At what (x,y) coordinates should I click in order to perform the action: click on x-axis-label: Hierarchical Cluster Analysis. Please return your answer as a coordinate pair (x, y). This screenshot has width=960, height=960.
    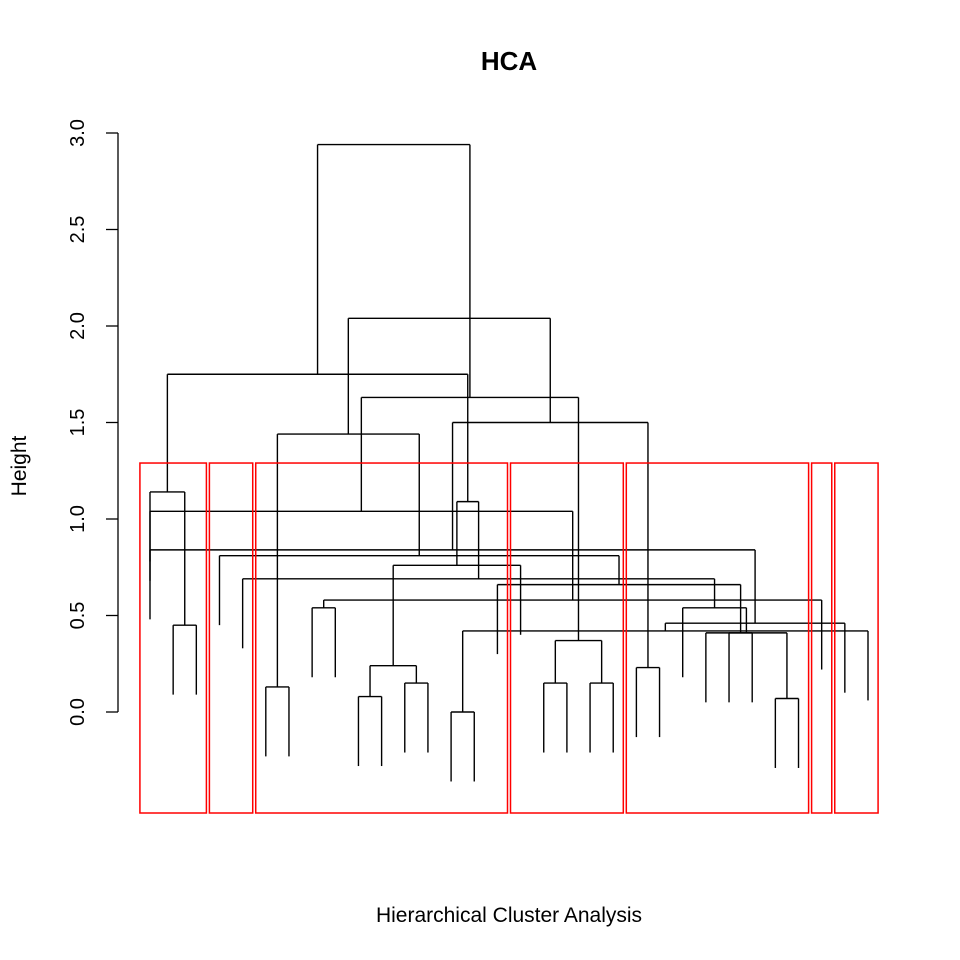
    Looking at the image, I should click on (509, 915).